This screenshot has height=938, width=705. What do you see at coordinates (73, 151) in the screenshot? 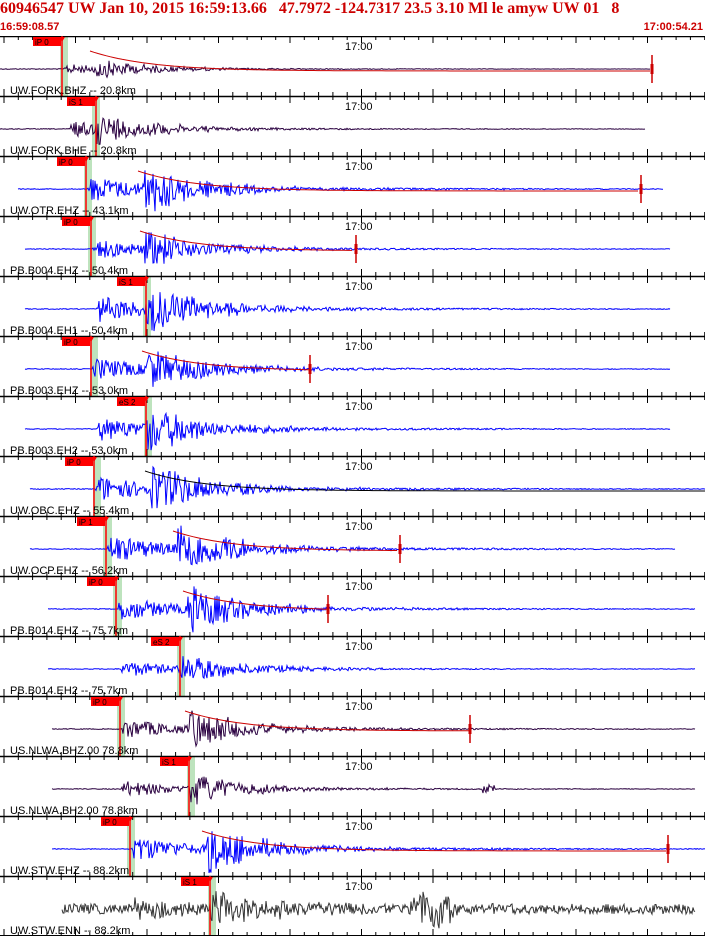
I see `station-label: UW.FORK.BHE -- 20.8km` at bounding box center [73, 151].